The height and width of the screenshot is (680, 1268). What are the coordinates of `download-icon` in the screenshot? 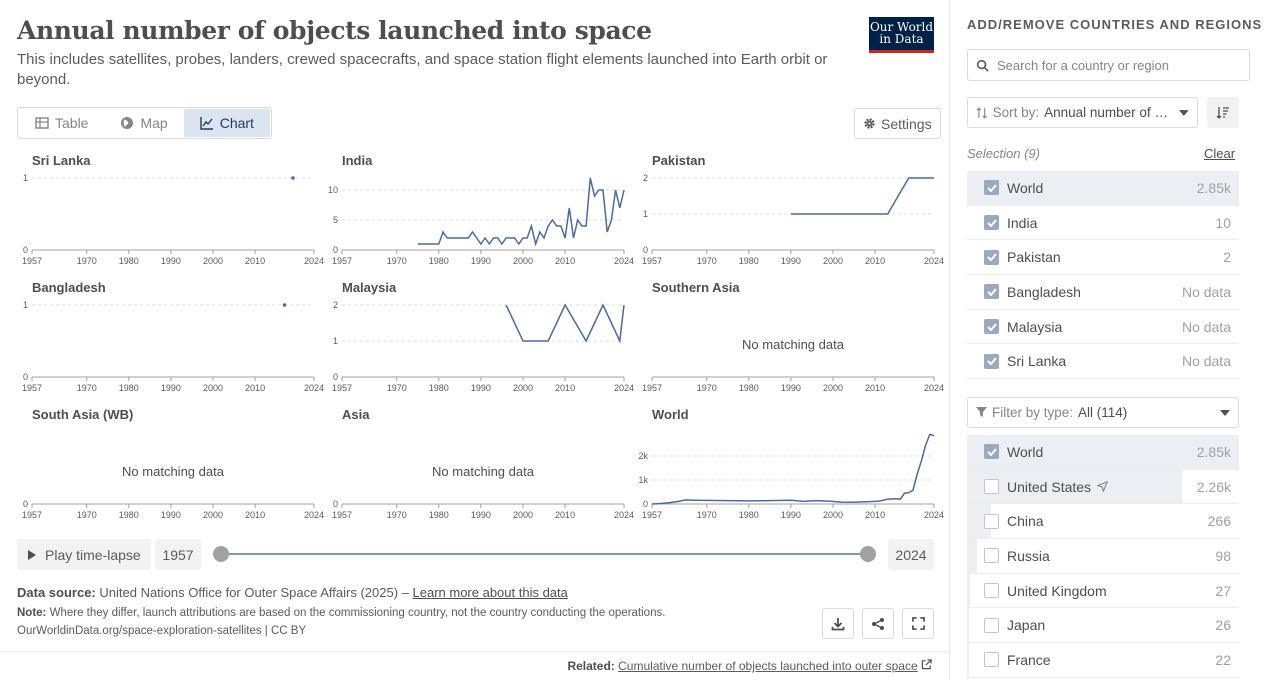 It's located at (838, 623).